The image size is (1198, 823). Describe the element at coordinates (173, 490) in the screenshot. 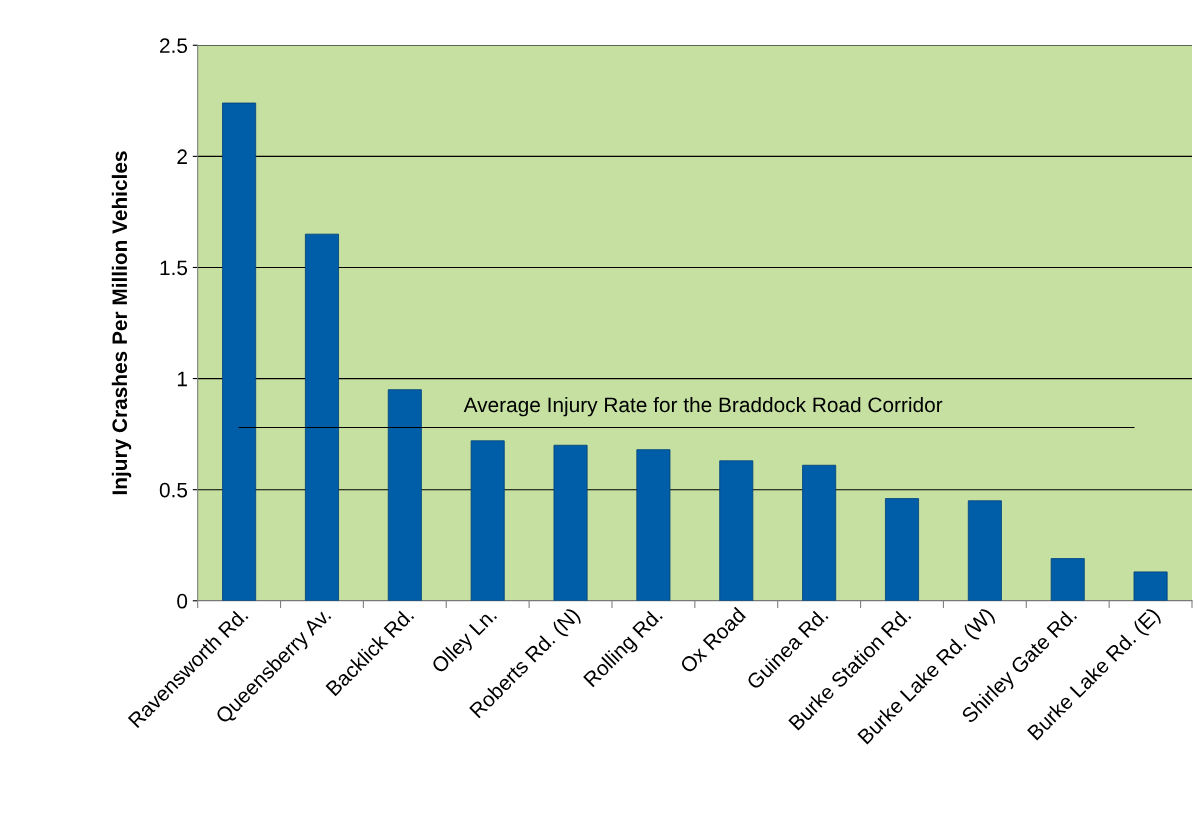

I see `y-tick-label: 0.5` at that location.